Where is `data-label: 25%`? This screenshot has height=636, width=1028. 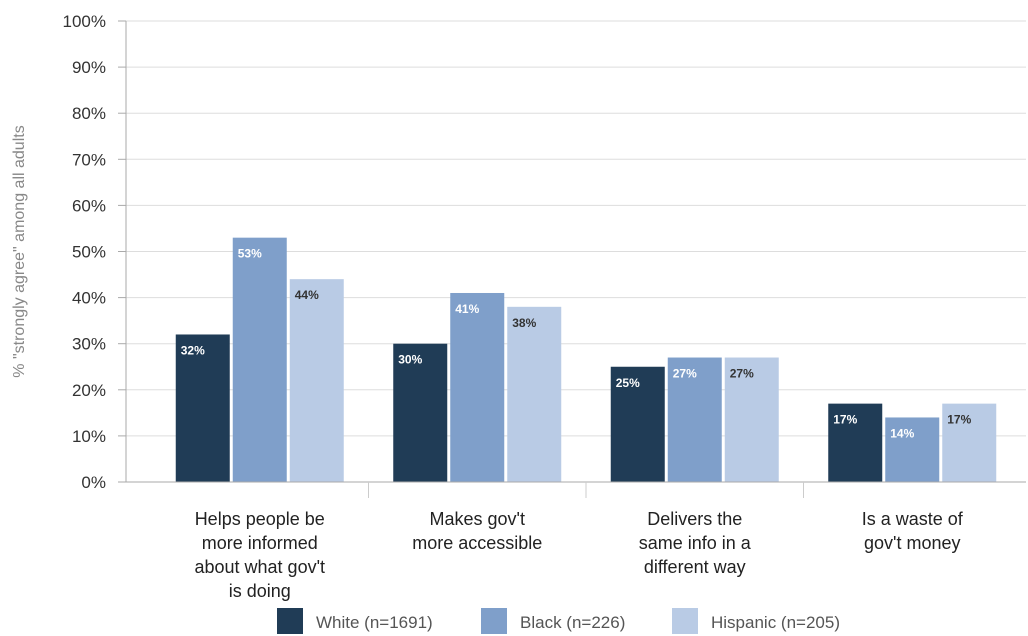 data-label: 25% is located at coordinates (628, 383).